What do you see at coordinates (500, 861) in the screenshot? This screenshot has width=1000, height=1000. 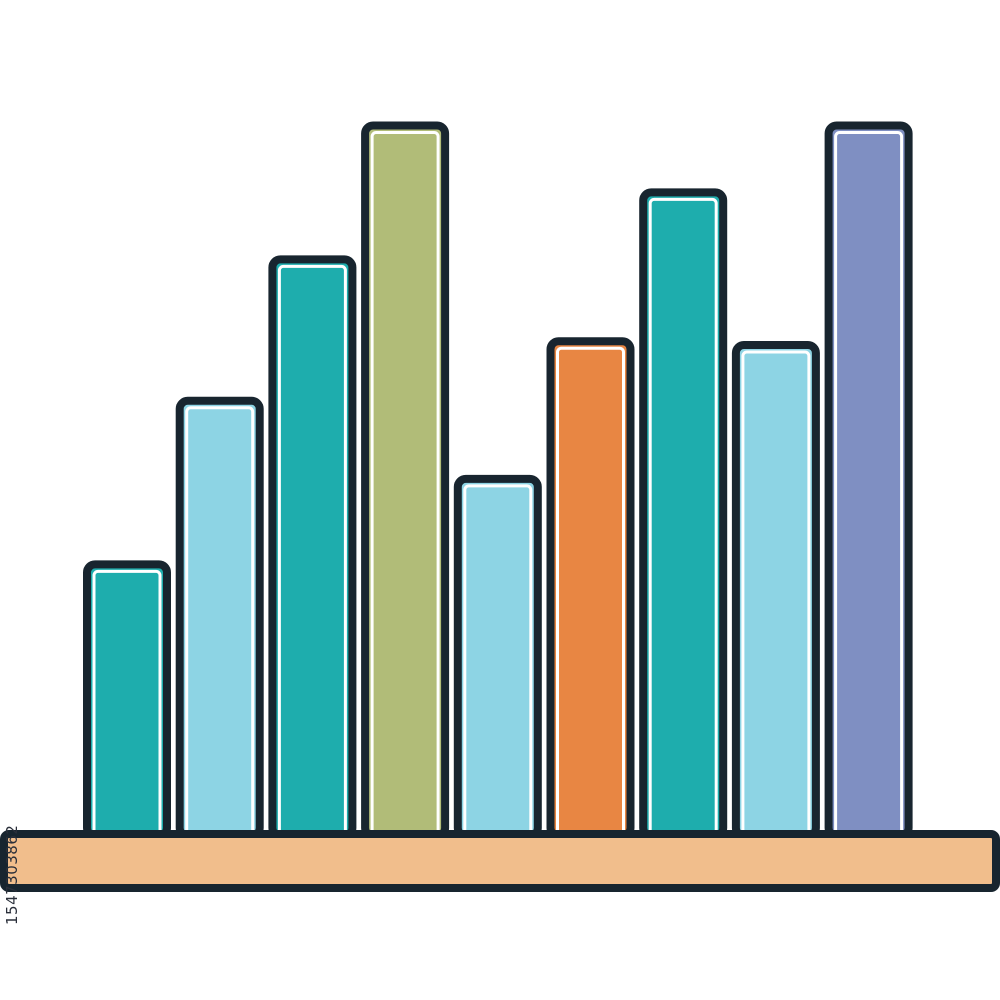 I see `chart-base-shelf` at bounding box center [500, 861].